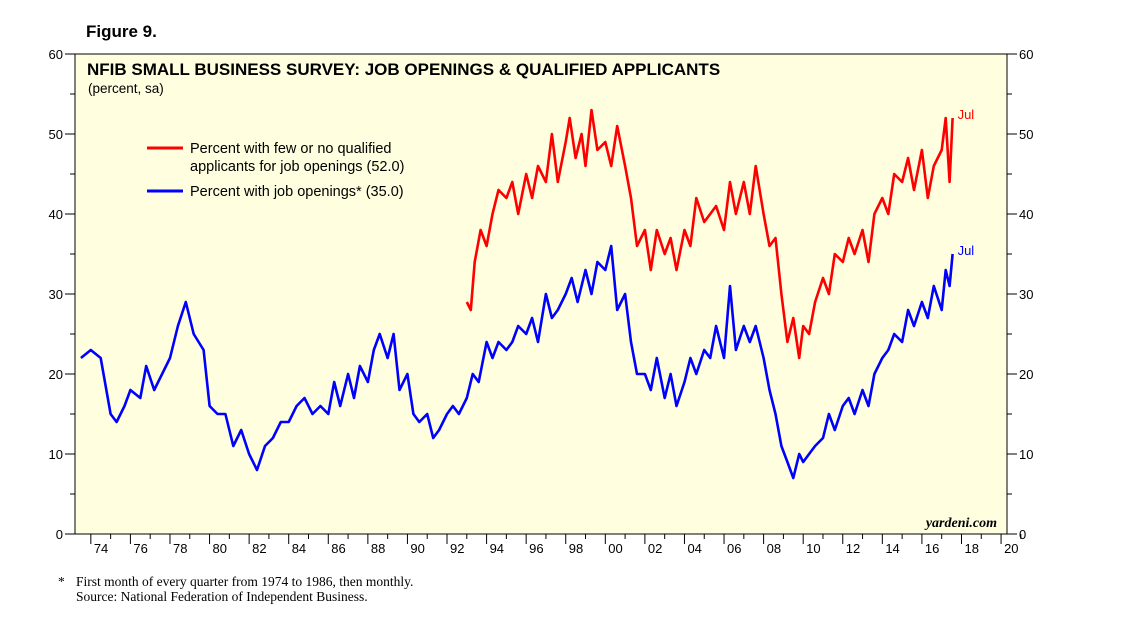 Image resolution: width=1138 pixels, height=635 pixels. Describe the element at coordinates (966, 250) in the screenshot. I see `end-label-blue: Jul` at that location.